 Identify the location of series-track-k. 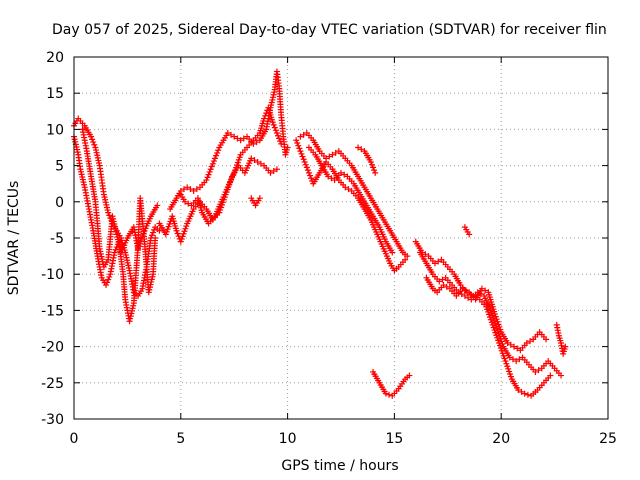
(367, 160).